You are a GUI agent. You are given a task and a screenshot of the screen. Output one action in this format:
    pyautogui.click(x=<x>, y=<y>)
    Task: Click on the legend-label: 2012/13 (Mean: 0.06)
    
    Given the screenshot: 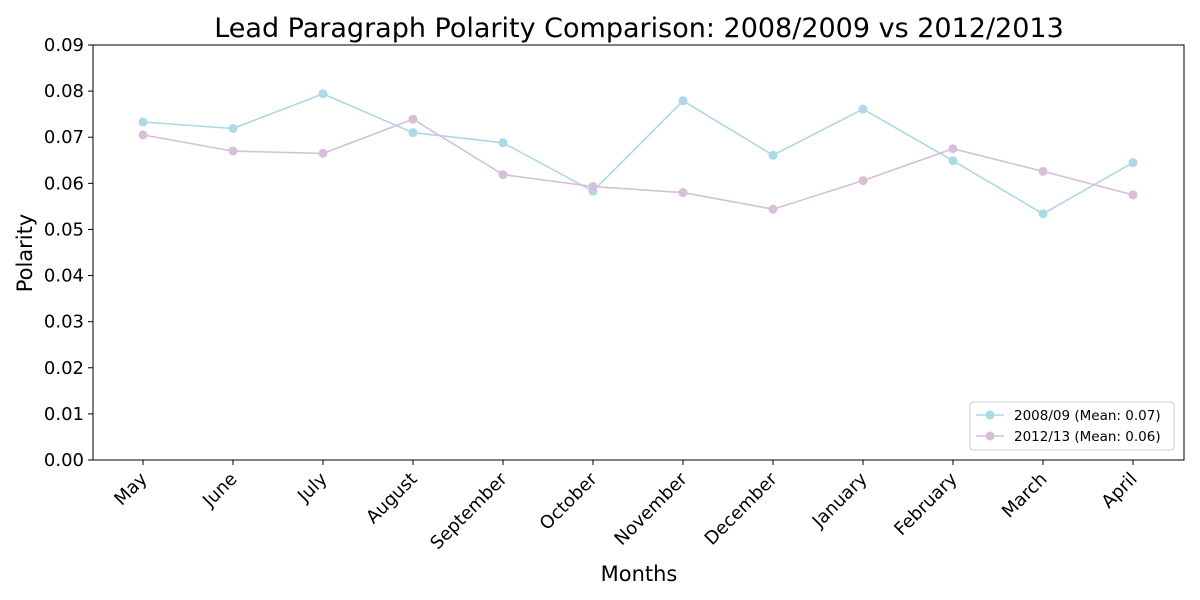 What is the action you would take?
    pyautogui.click(x=1087, y=437)
    